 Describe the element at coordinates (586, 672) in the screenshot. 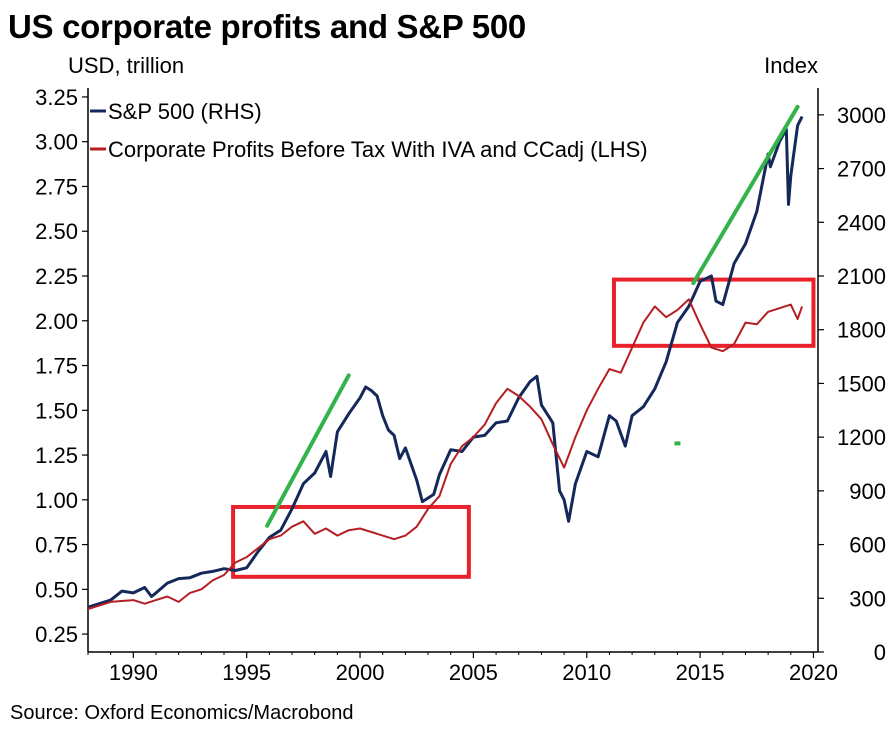

I see `x-axis-tick-label: 2010` at that location.